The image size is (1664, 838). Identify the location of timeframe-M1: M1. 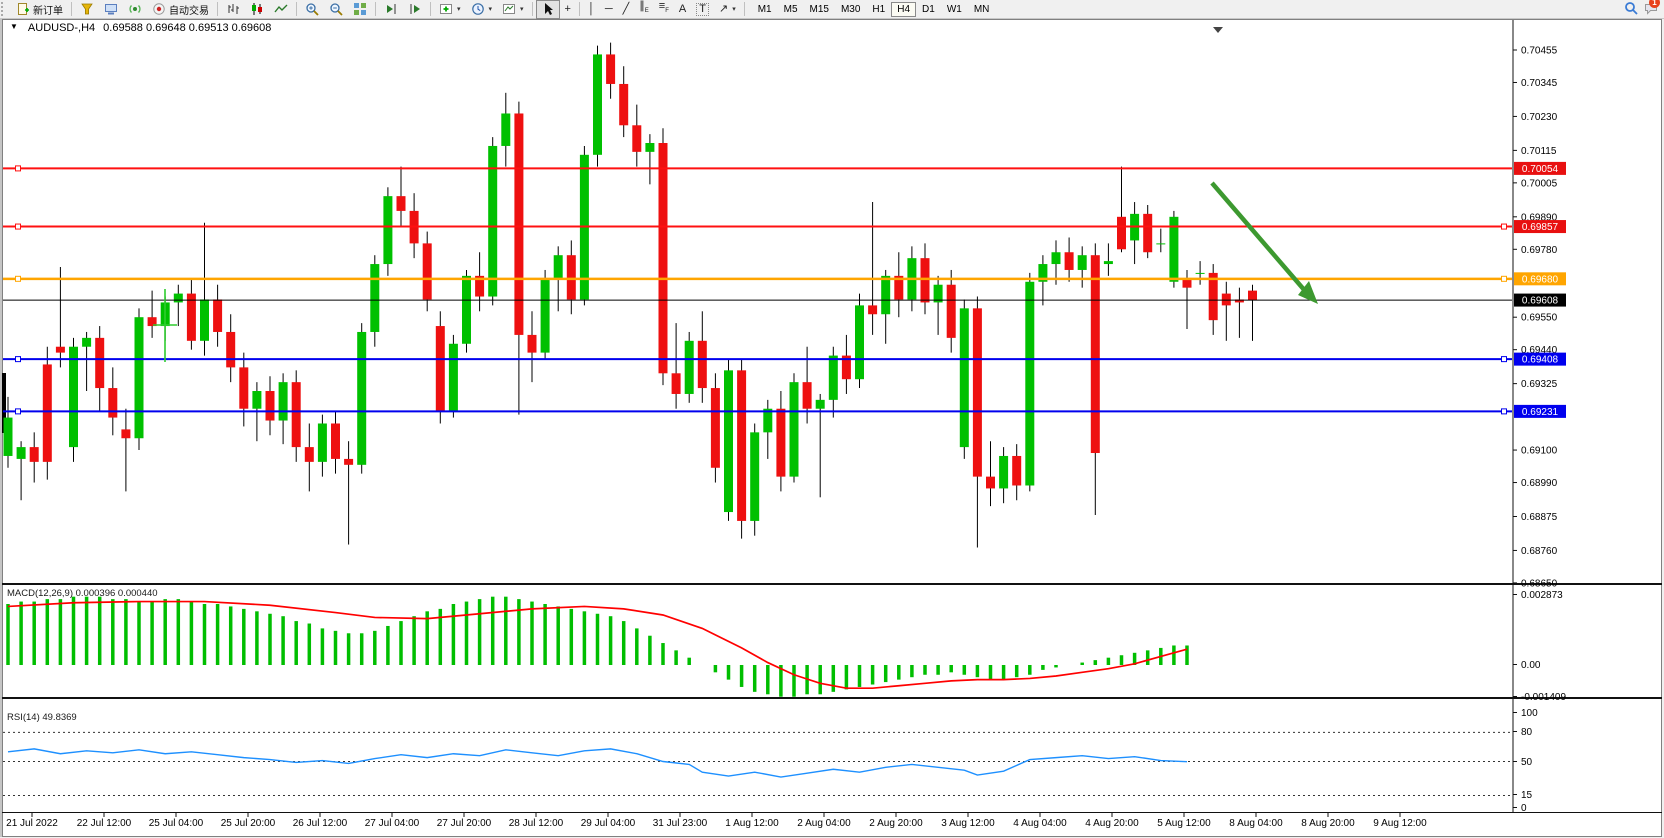
(765, 9).